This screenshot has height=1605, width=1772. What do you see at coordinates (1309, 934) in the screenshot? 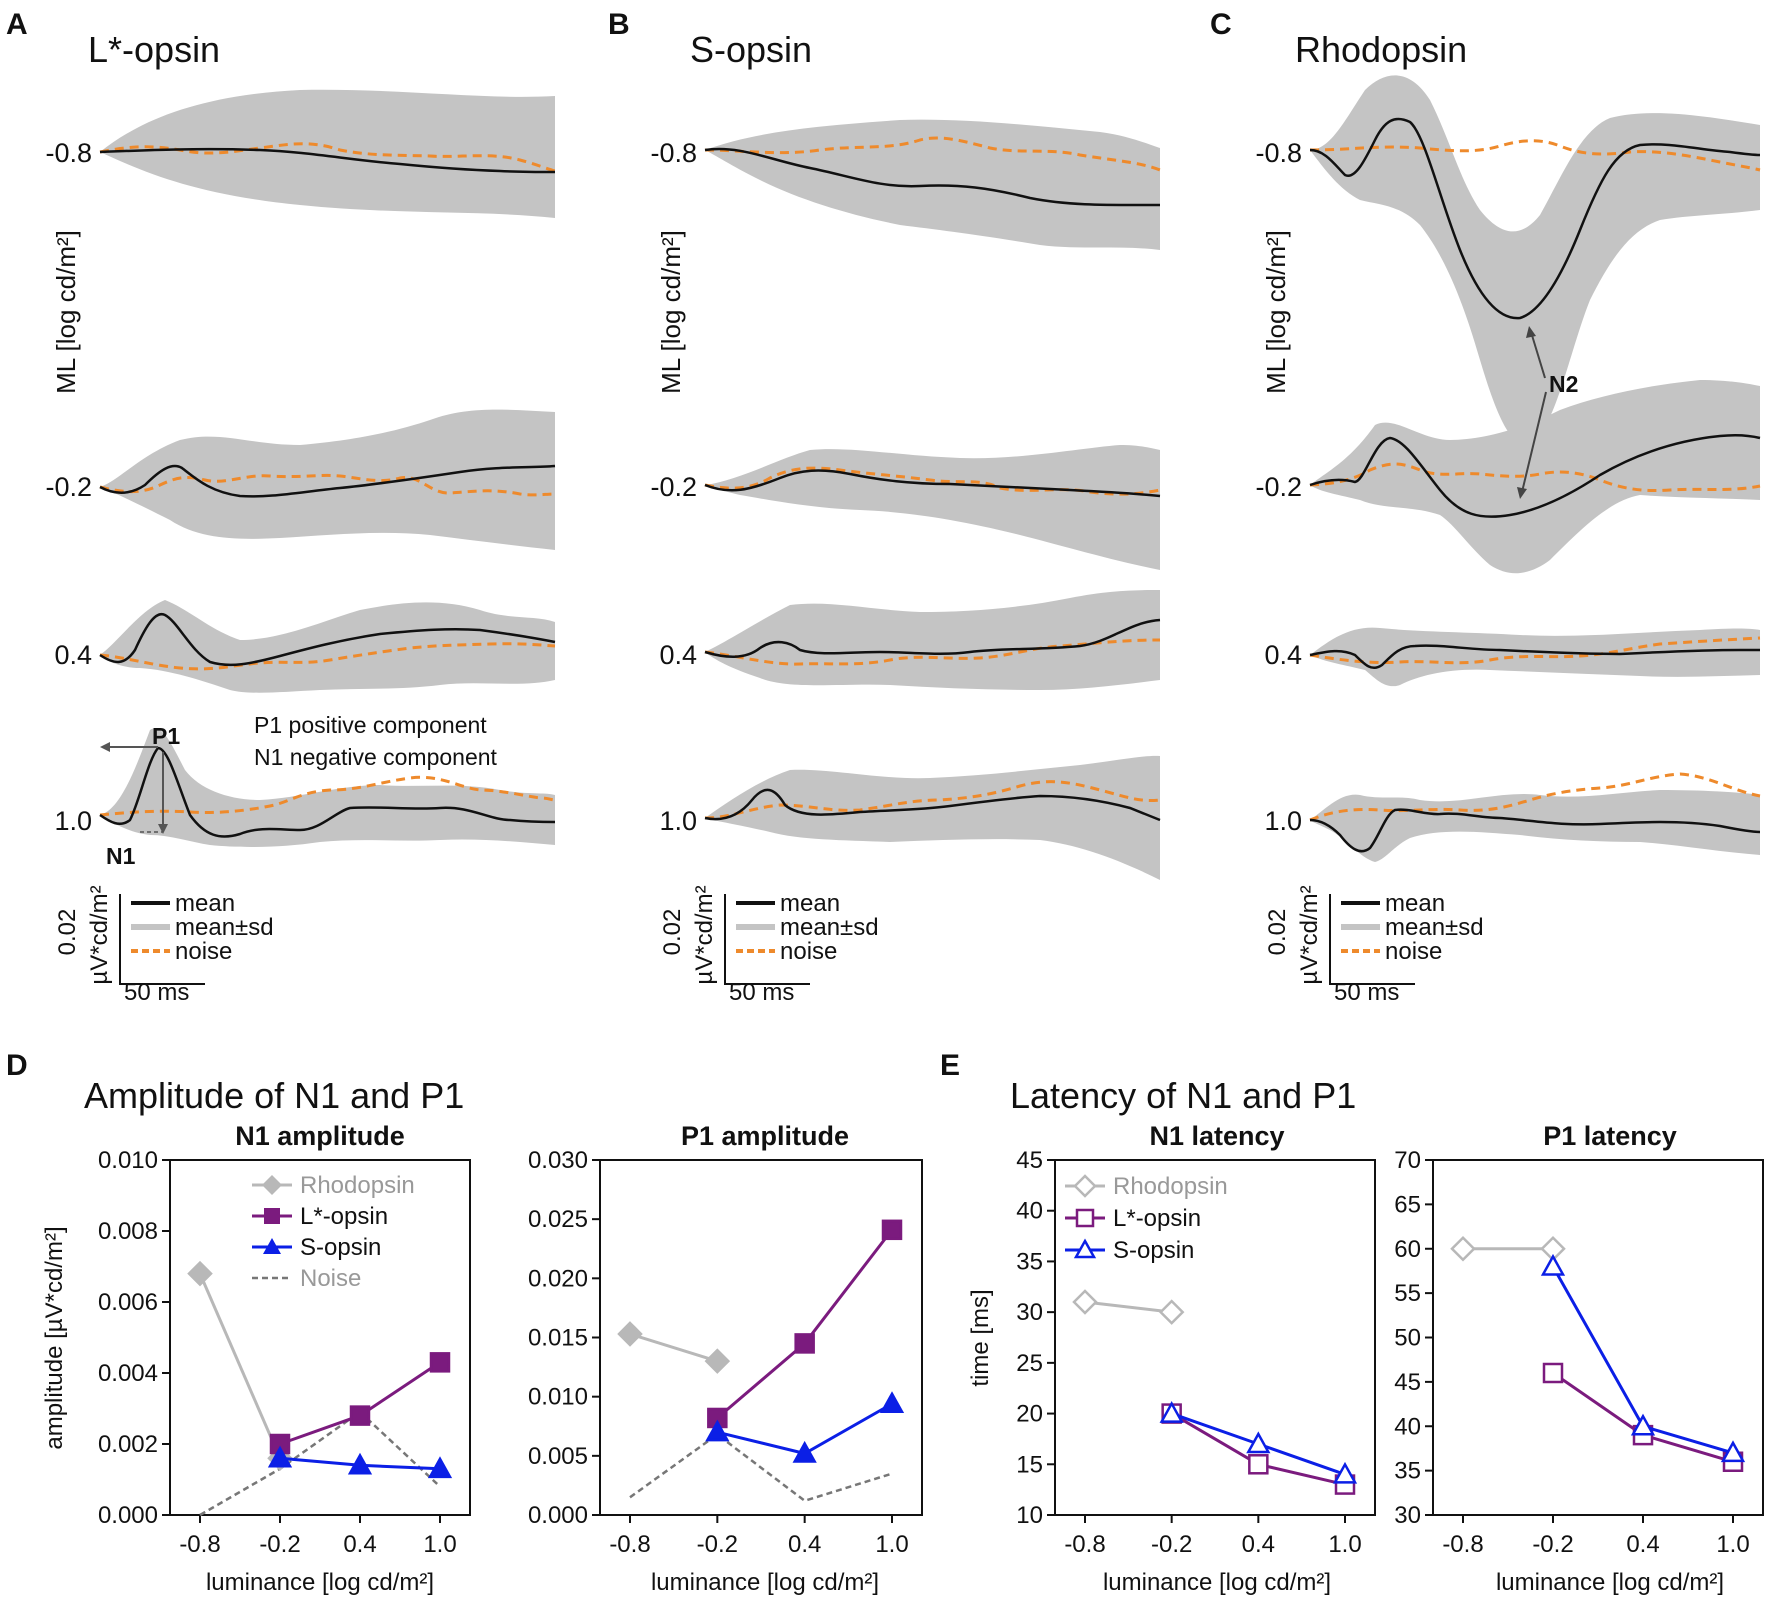
I see `panel-c-scalebar-amplitude-unit: µV*cd/m²` at bounding box center [1309, 934].